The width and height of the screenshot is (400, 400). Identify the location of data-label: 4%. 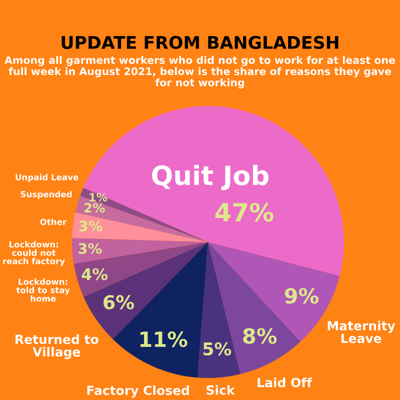
(95, 274).